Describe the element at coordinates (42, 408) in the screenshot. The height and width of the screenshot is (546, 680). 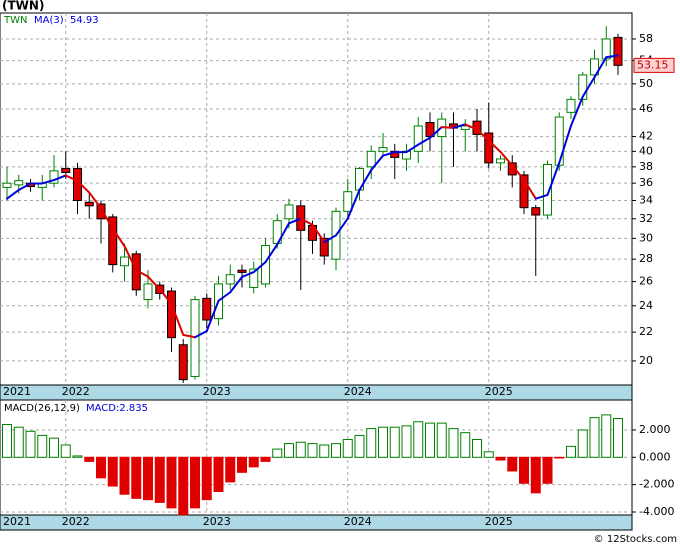
I see `legend-entry: MACD(26,12,9)` at that location.